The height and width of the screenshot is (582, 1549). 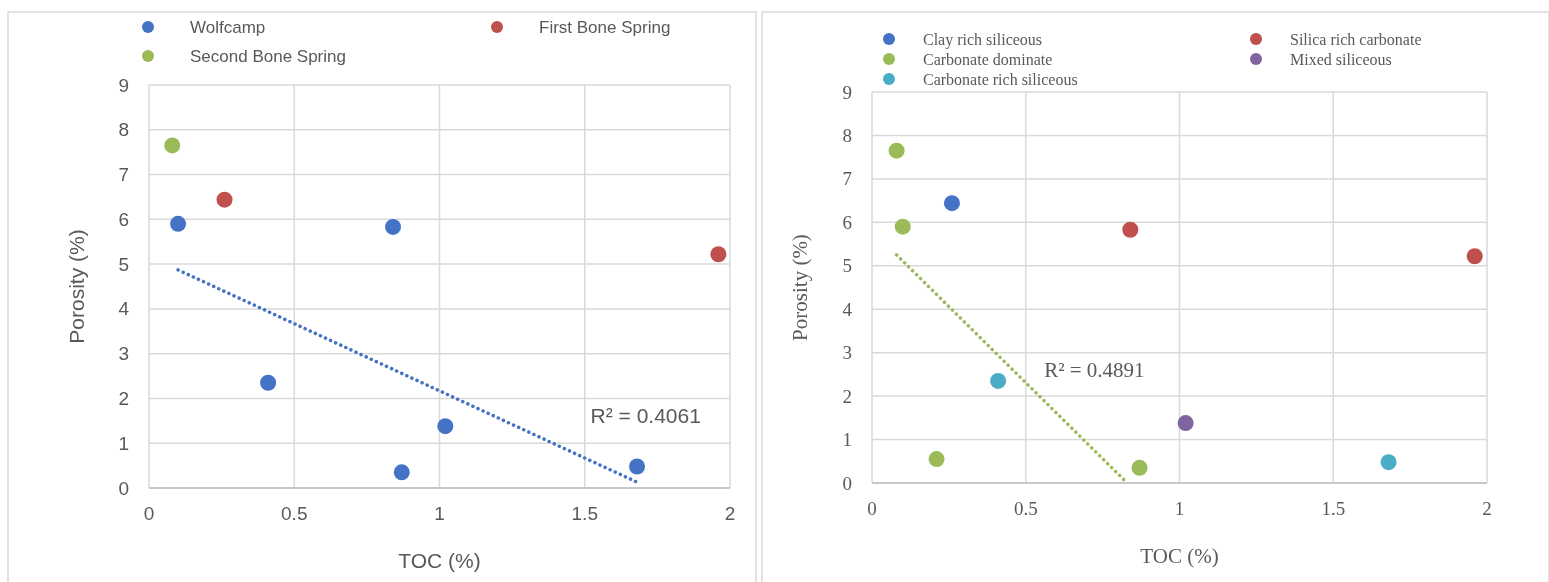 What do you see at coordinates (983, 39) in the screenshot?
I see `legend-label: Clay rich siliceous` at bounding box center [983, 39].